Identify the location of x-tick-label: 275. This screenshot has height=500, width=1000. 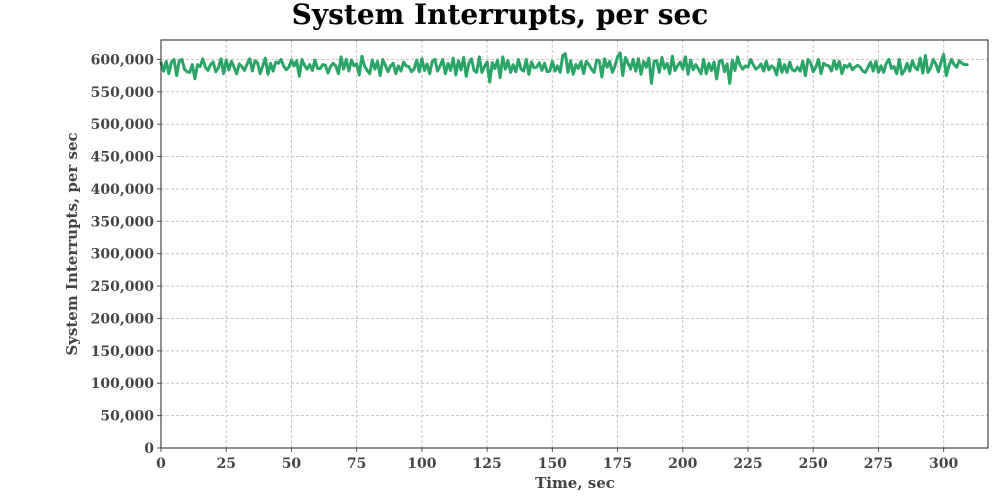
(878, 464).